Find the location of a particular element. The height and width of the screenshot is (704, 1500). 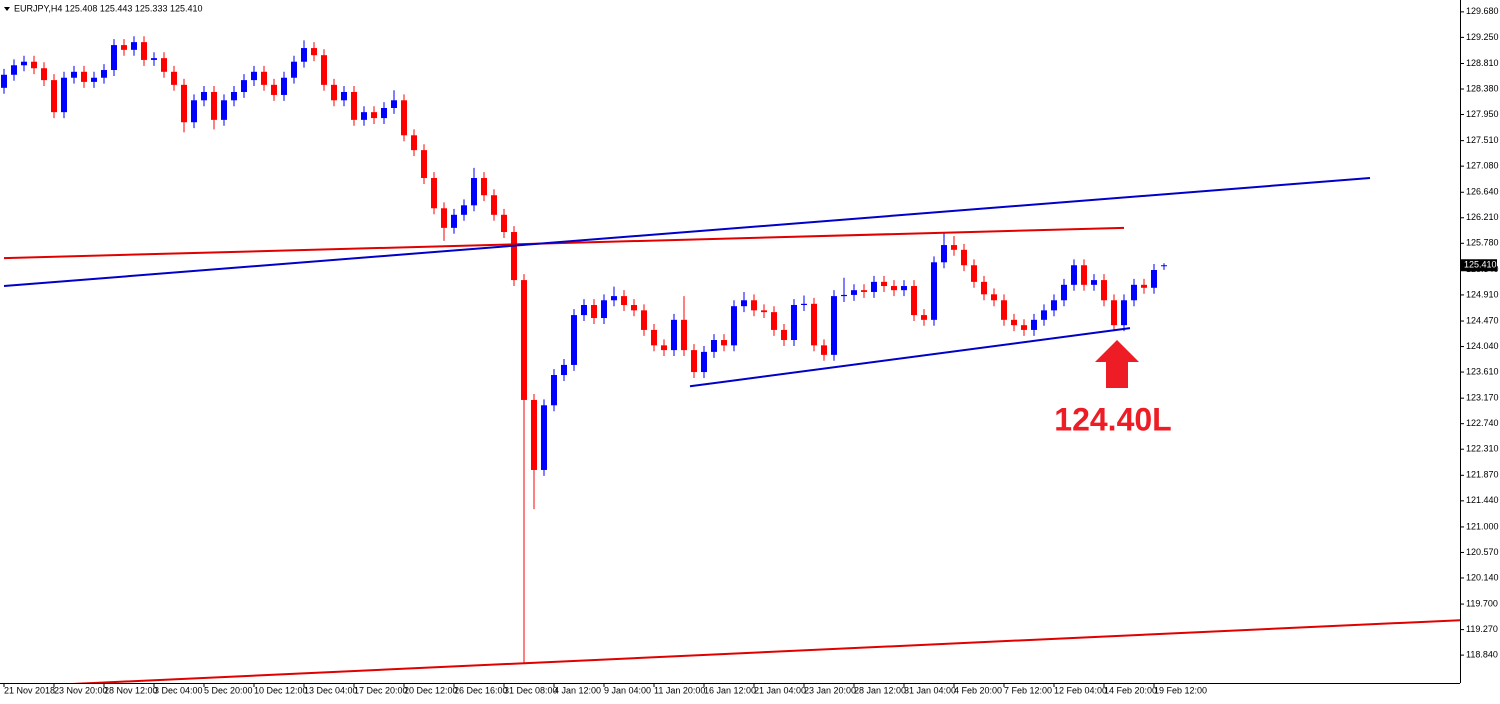

y-tick-label: 127.080 is located at coordinates (1482, 166).